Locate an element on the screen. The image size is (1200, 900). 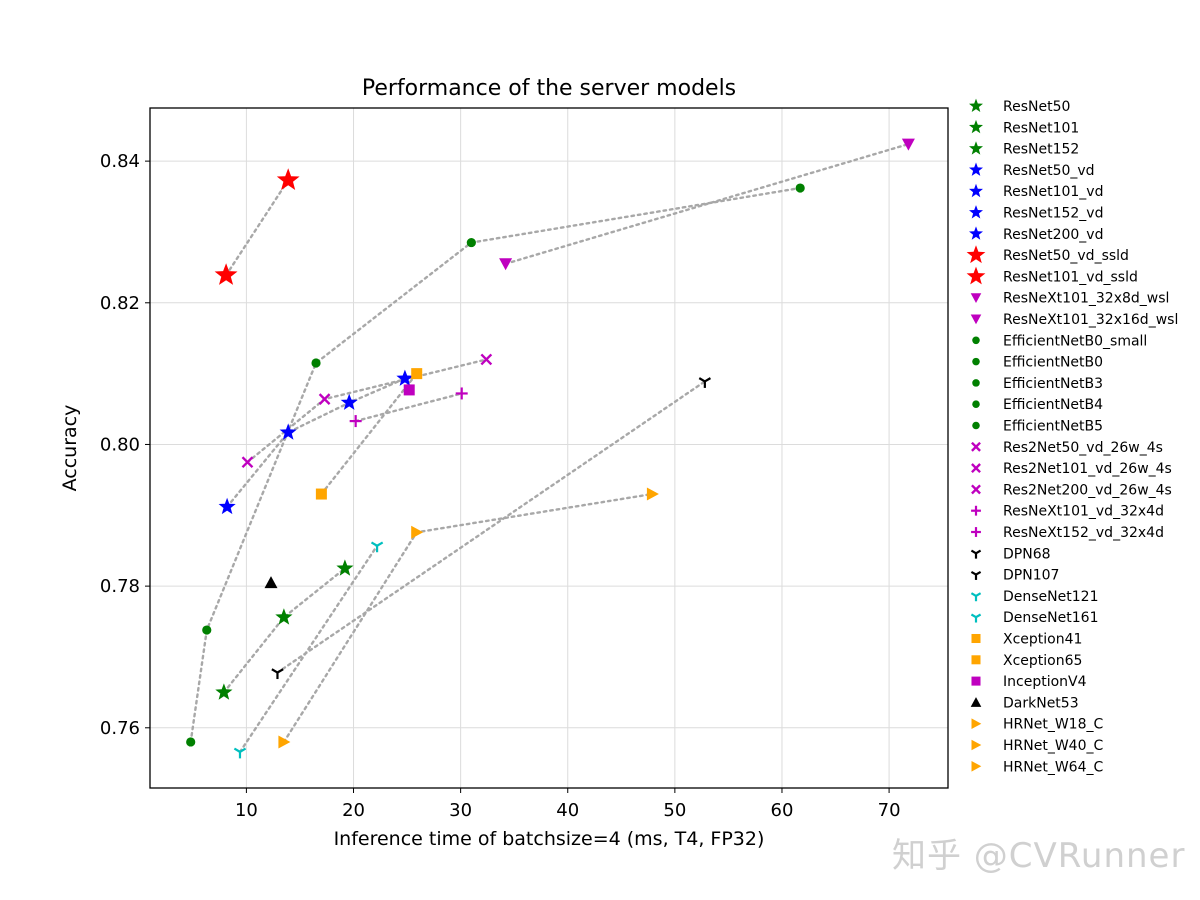
legend-label: HRNet_W18_C is located at coordinates (1053, 725).